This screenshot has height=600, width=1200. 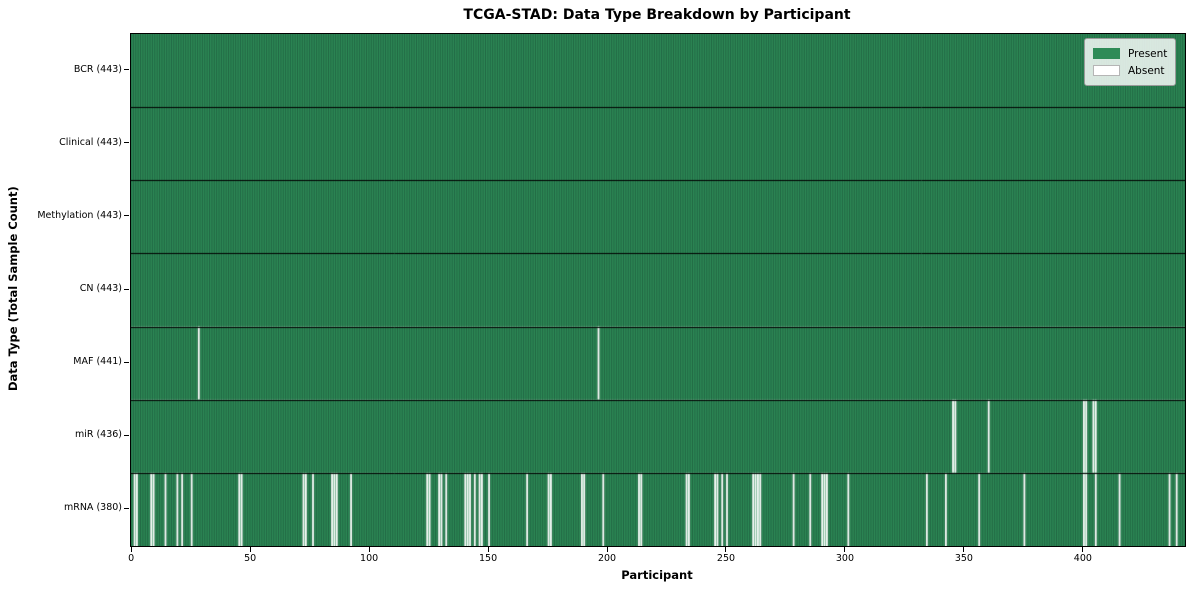 What do you see at coordinates (657, 575) in the screenshot?
I see `x-axis-label: Participant` at bounding box center [657, 575].